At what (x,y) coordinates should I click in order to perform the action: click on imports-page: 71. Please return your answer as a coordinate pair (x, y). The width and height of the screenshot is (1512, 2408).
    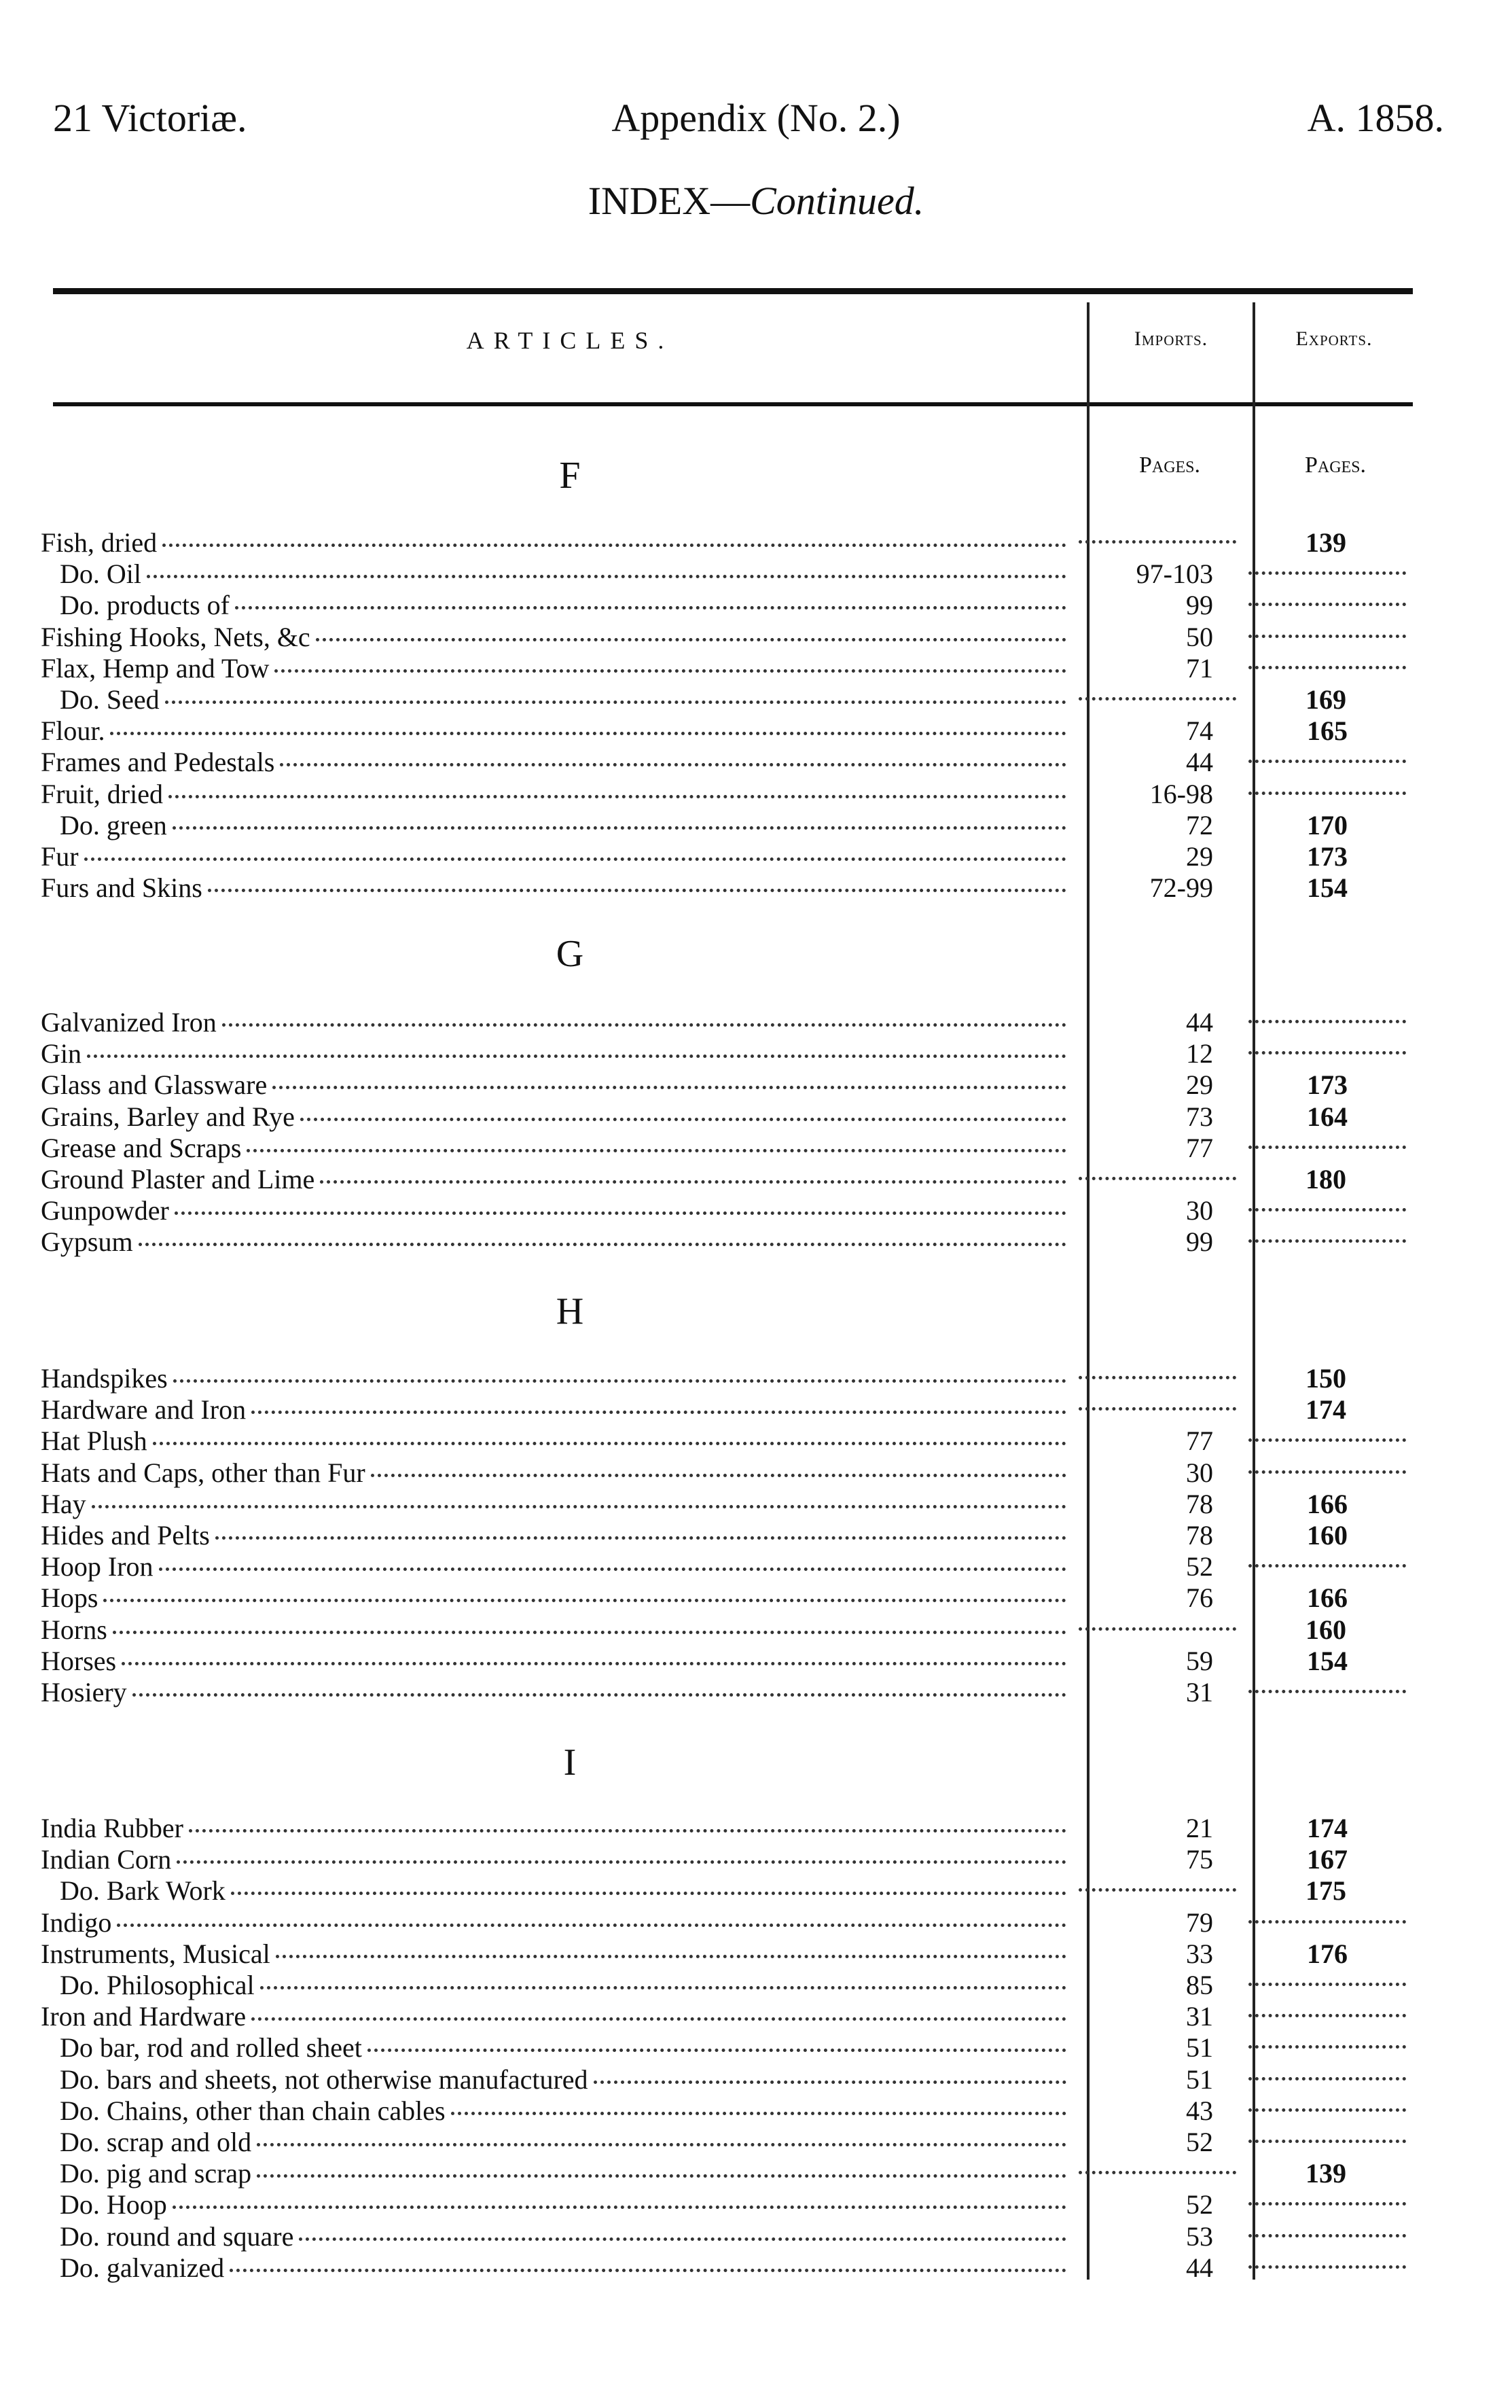
    Looking at the image, I should click on (1199, 668).